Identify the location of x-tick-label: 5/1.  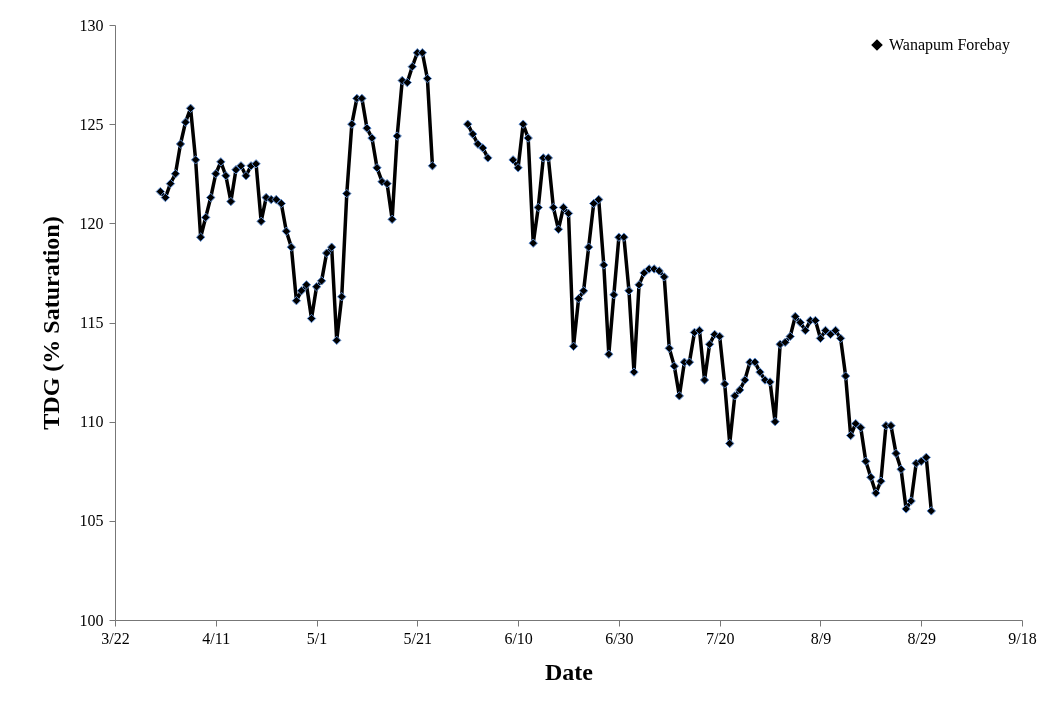
(317, 638).